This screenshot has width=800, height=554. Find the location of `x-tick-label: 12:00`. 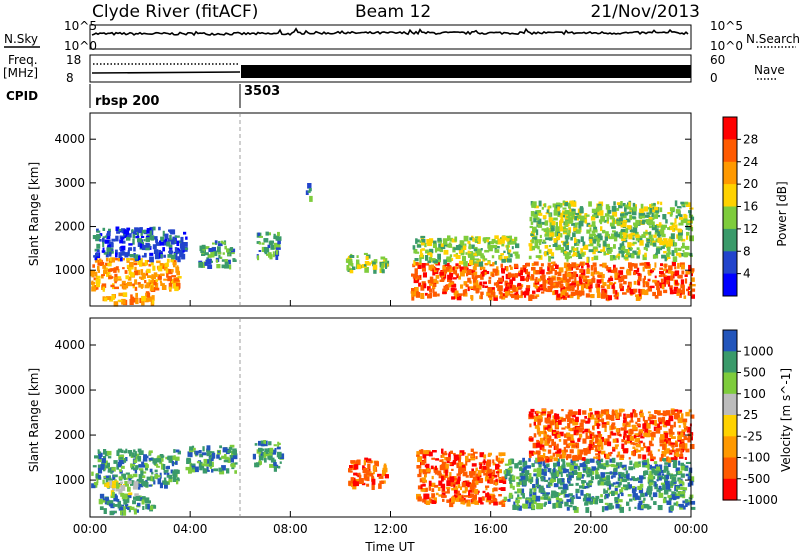

x-tick-label: 12:00 is located at coordinates (390, 529).